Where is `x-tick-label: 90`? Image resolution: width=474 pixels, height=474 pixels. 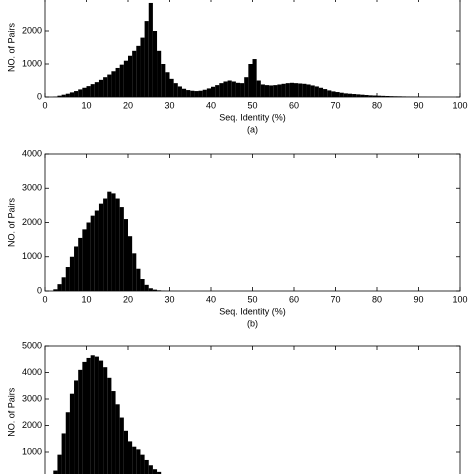 x-tick-label: 90 is located at coordinates (418, 299).